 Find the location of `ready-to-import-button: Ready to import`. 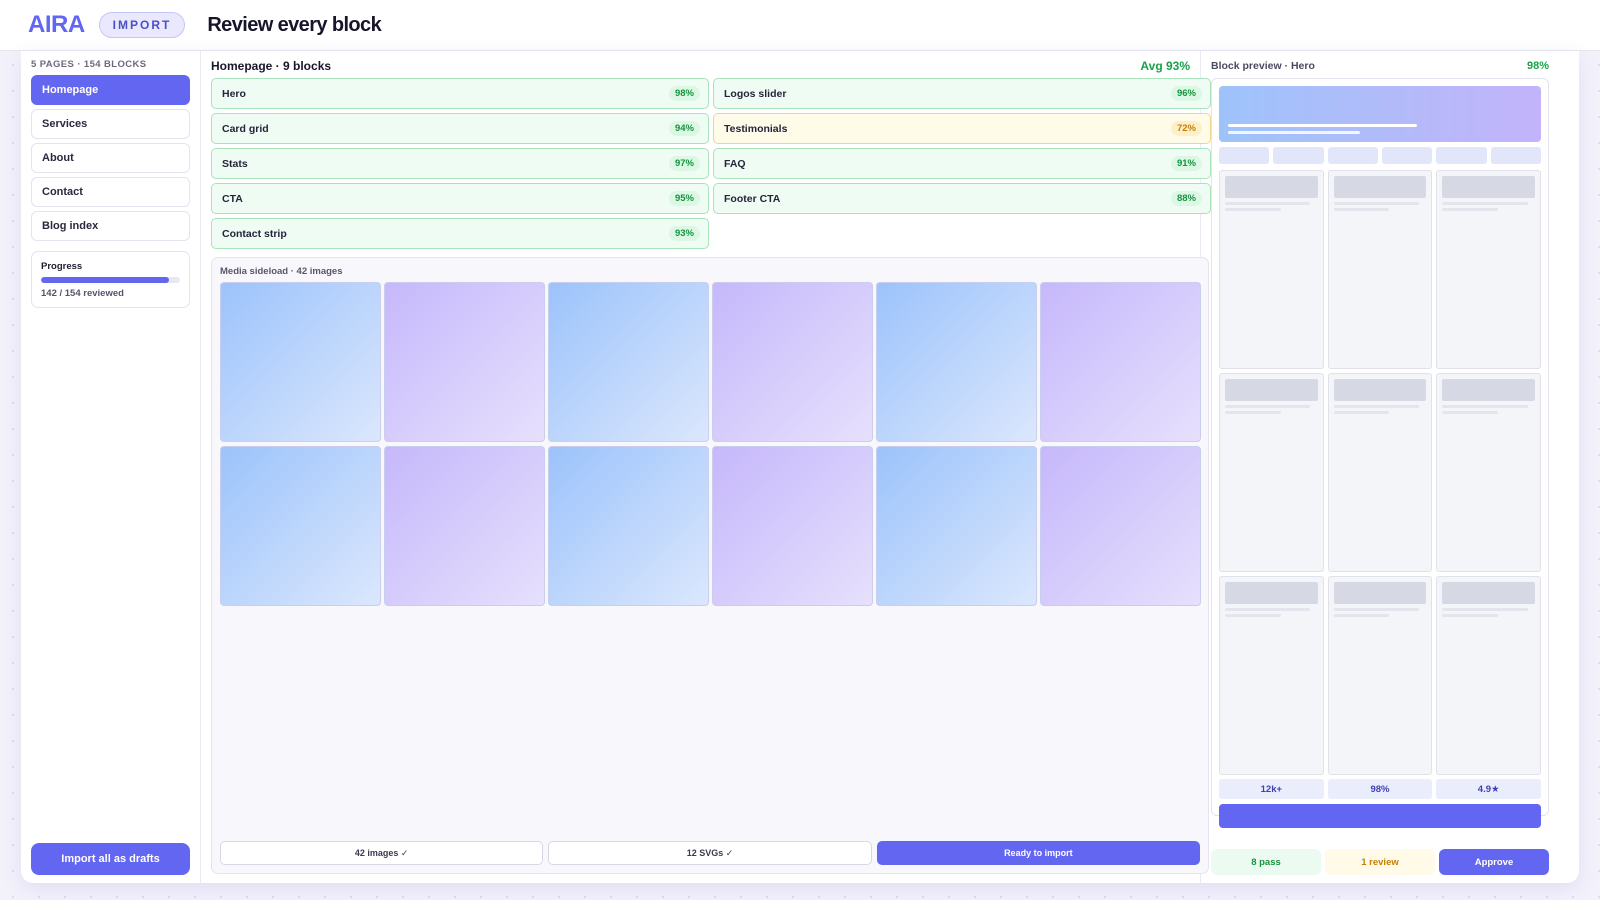

ready-to-import-button: Ready to import is located at coordinates (1038, 853).